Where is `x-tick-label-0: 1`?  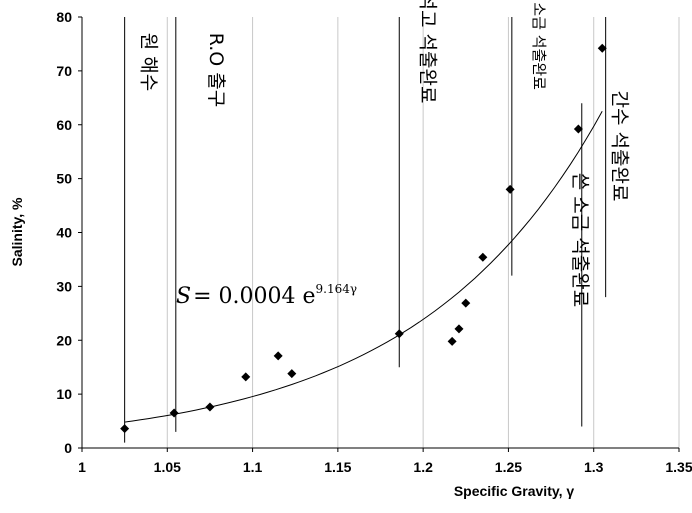 x-tick-label-0: 1 is located at coordinates (82, 467).